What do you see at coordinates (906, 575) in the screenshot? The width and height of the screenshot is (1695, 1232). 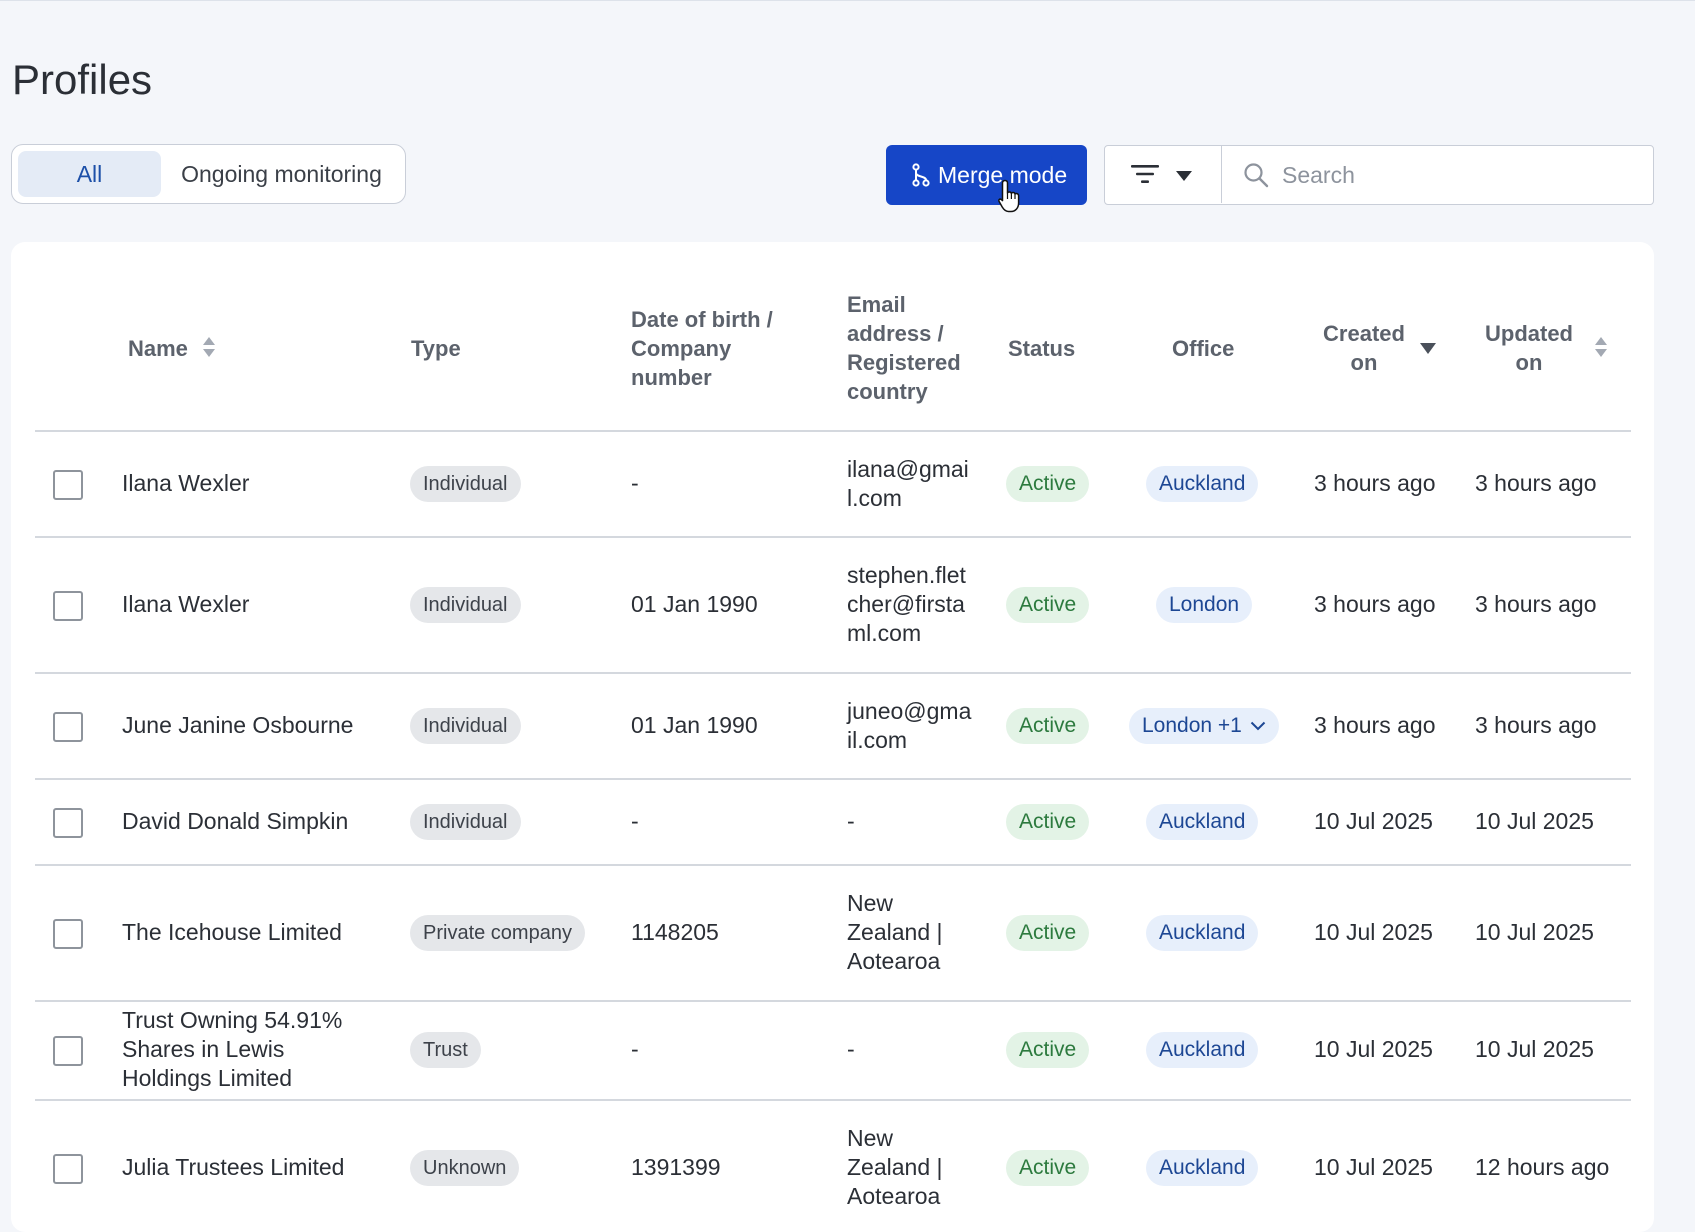 I see `email-line: stephen.flet` at bounding box center [906, 575].